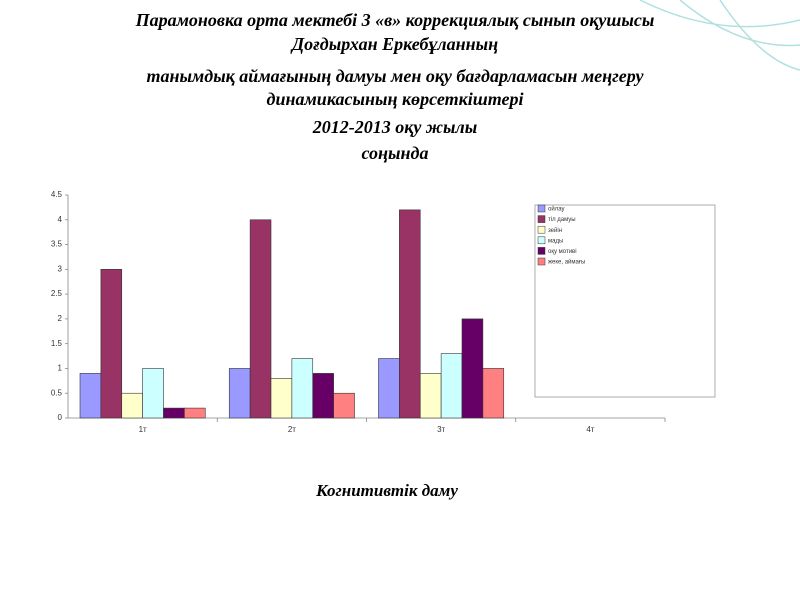 The height and width of the screenshot is (600, 800). I want to click on title-line: динамикасының көрсеткіштері, so click(395, 99).